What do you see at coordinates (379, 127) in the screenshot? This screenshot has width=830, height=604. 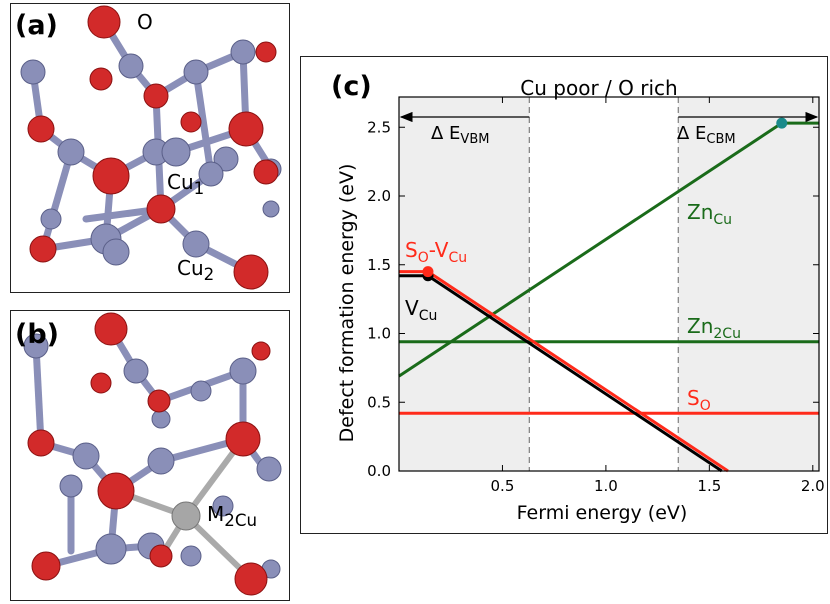 I see `y-tick-label-5: 2.5` at bounding box center [379, 127].